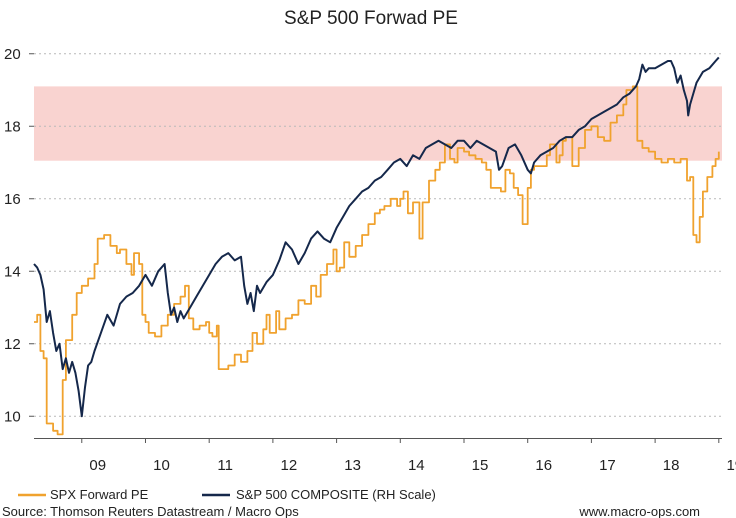 This screenshot has width=736, height=518. Describe the element at coordinates (19, 235) in the screenshot. I see `y-axis: 10 12 14 16 18 20` at that location.